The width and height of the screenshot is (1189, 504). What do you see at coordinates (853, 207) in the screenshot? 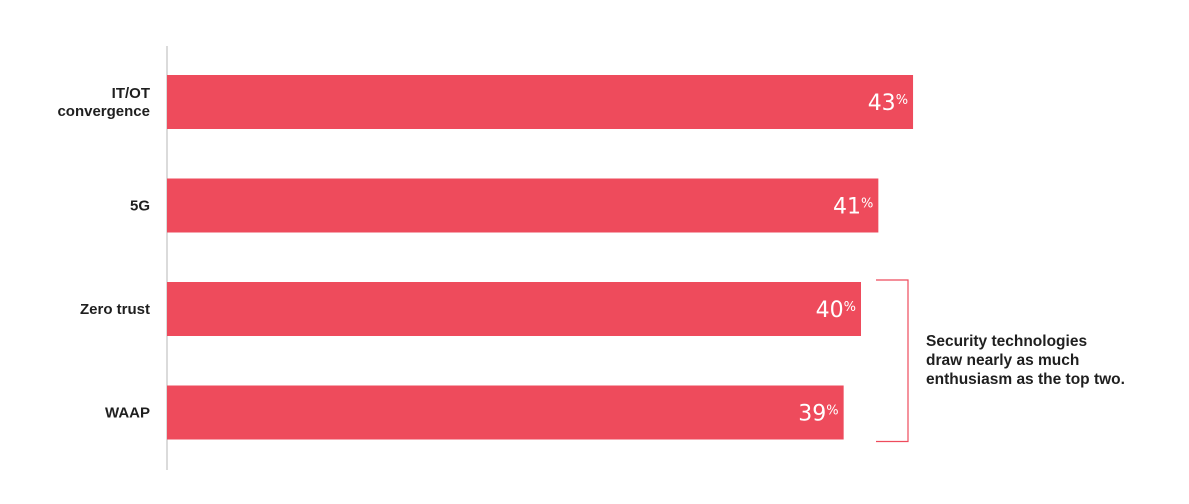
I see `bar-value-label: 41%` at bounding box center [853, 207].